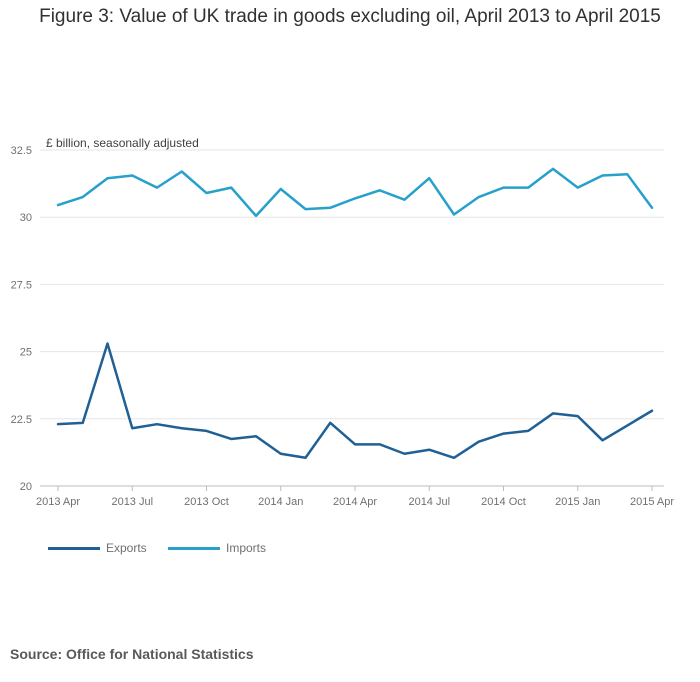 Image resolution: width=700 pixels, height=682 pixels. Describe the element at coordinates (206, 502) in the screenshot. I see `x-tick-label: 2013 Oct` at that location.